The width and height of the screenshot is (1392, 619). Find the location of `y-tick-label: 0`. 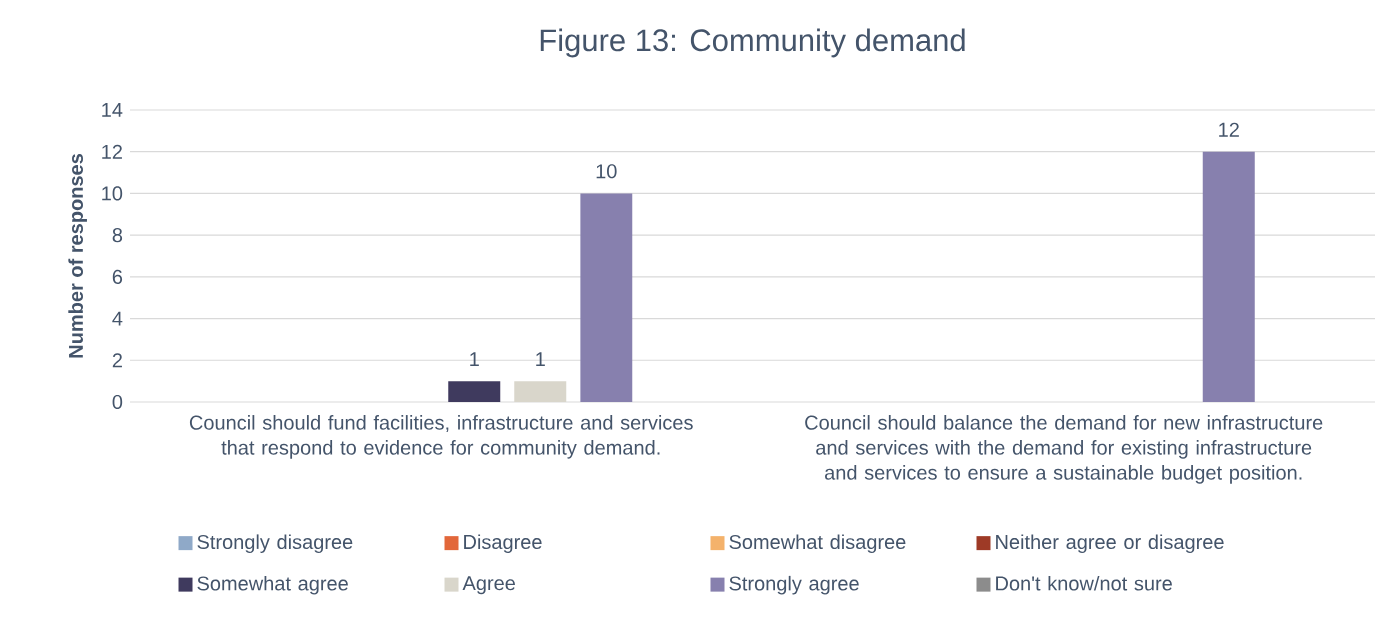

y-tick-label: 0 is located at coordinates (117, 402).